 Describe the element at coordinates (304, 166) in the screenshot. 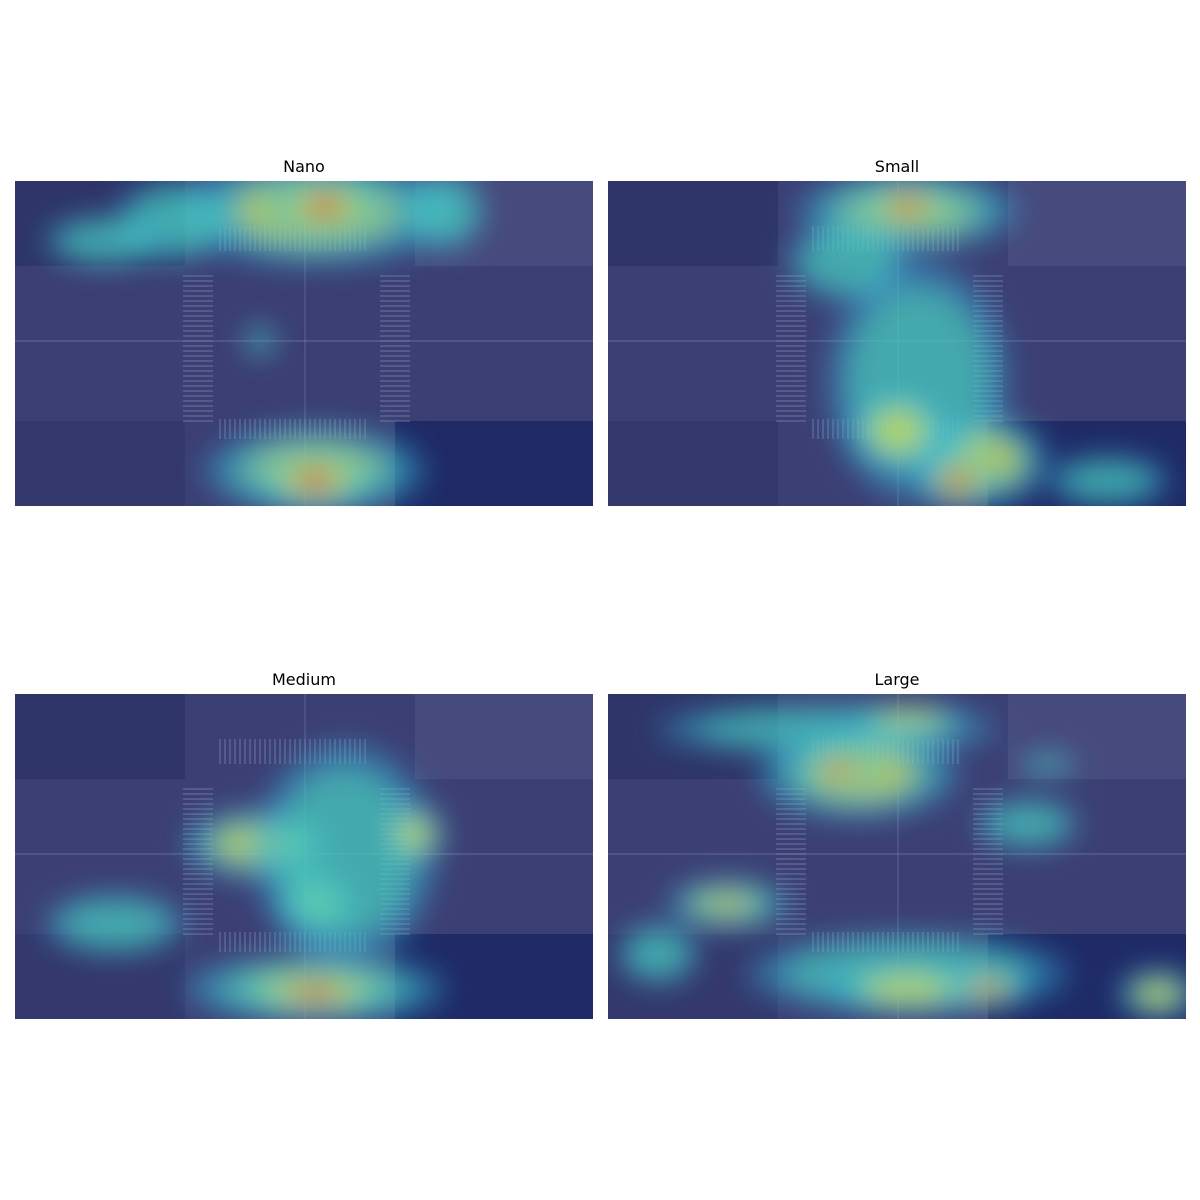

I see `panel-title-nano: Nano` at that location.